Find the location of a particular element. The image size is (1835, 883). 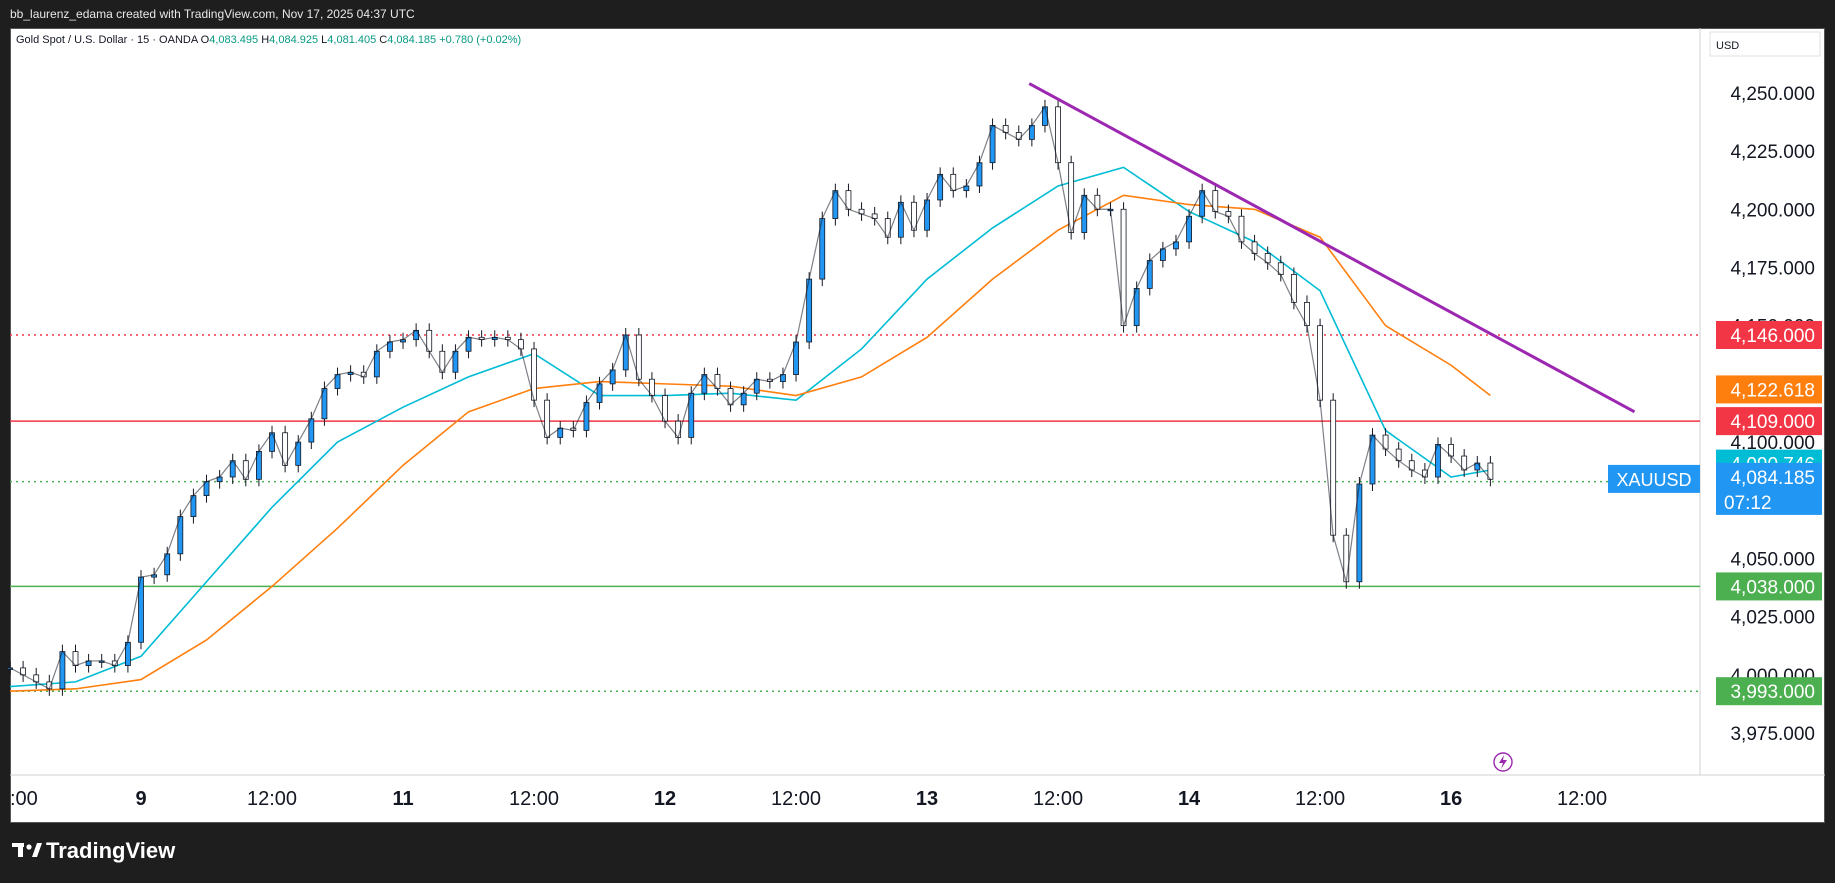

open-label: O is located at coordinates (205, 40).